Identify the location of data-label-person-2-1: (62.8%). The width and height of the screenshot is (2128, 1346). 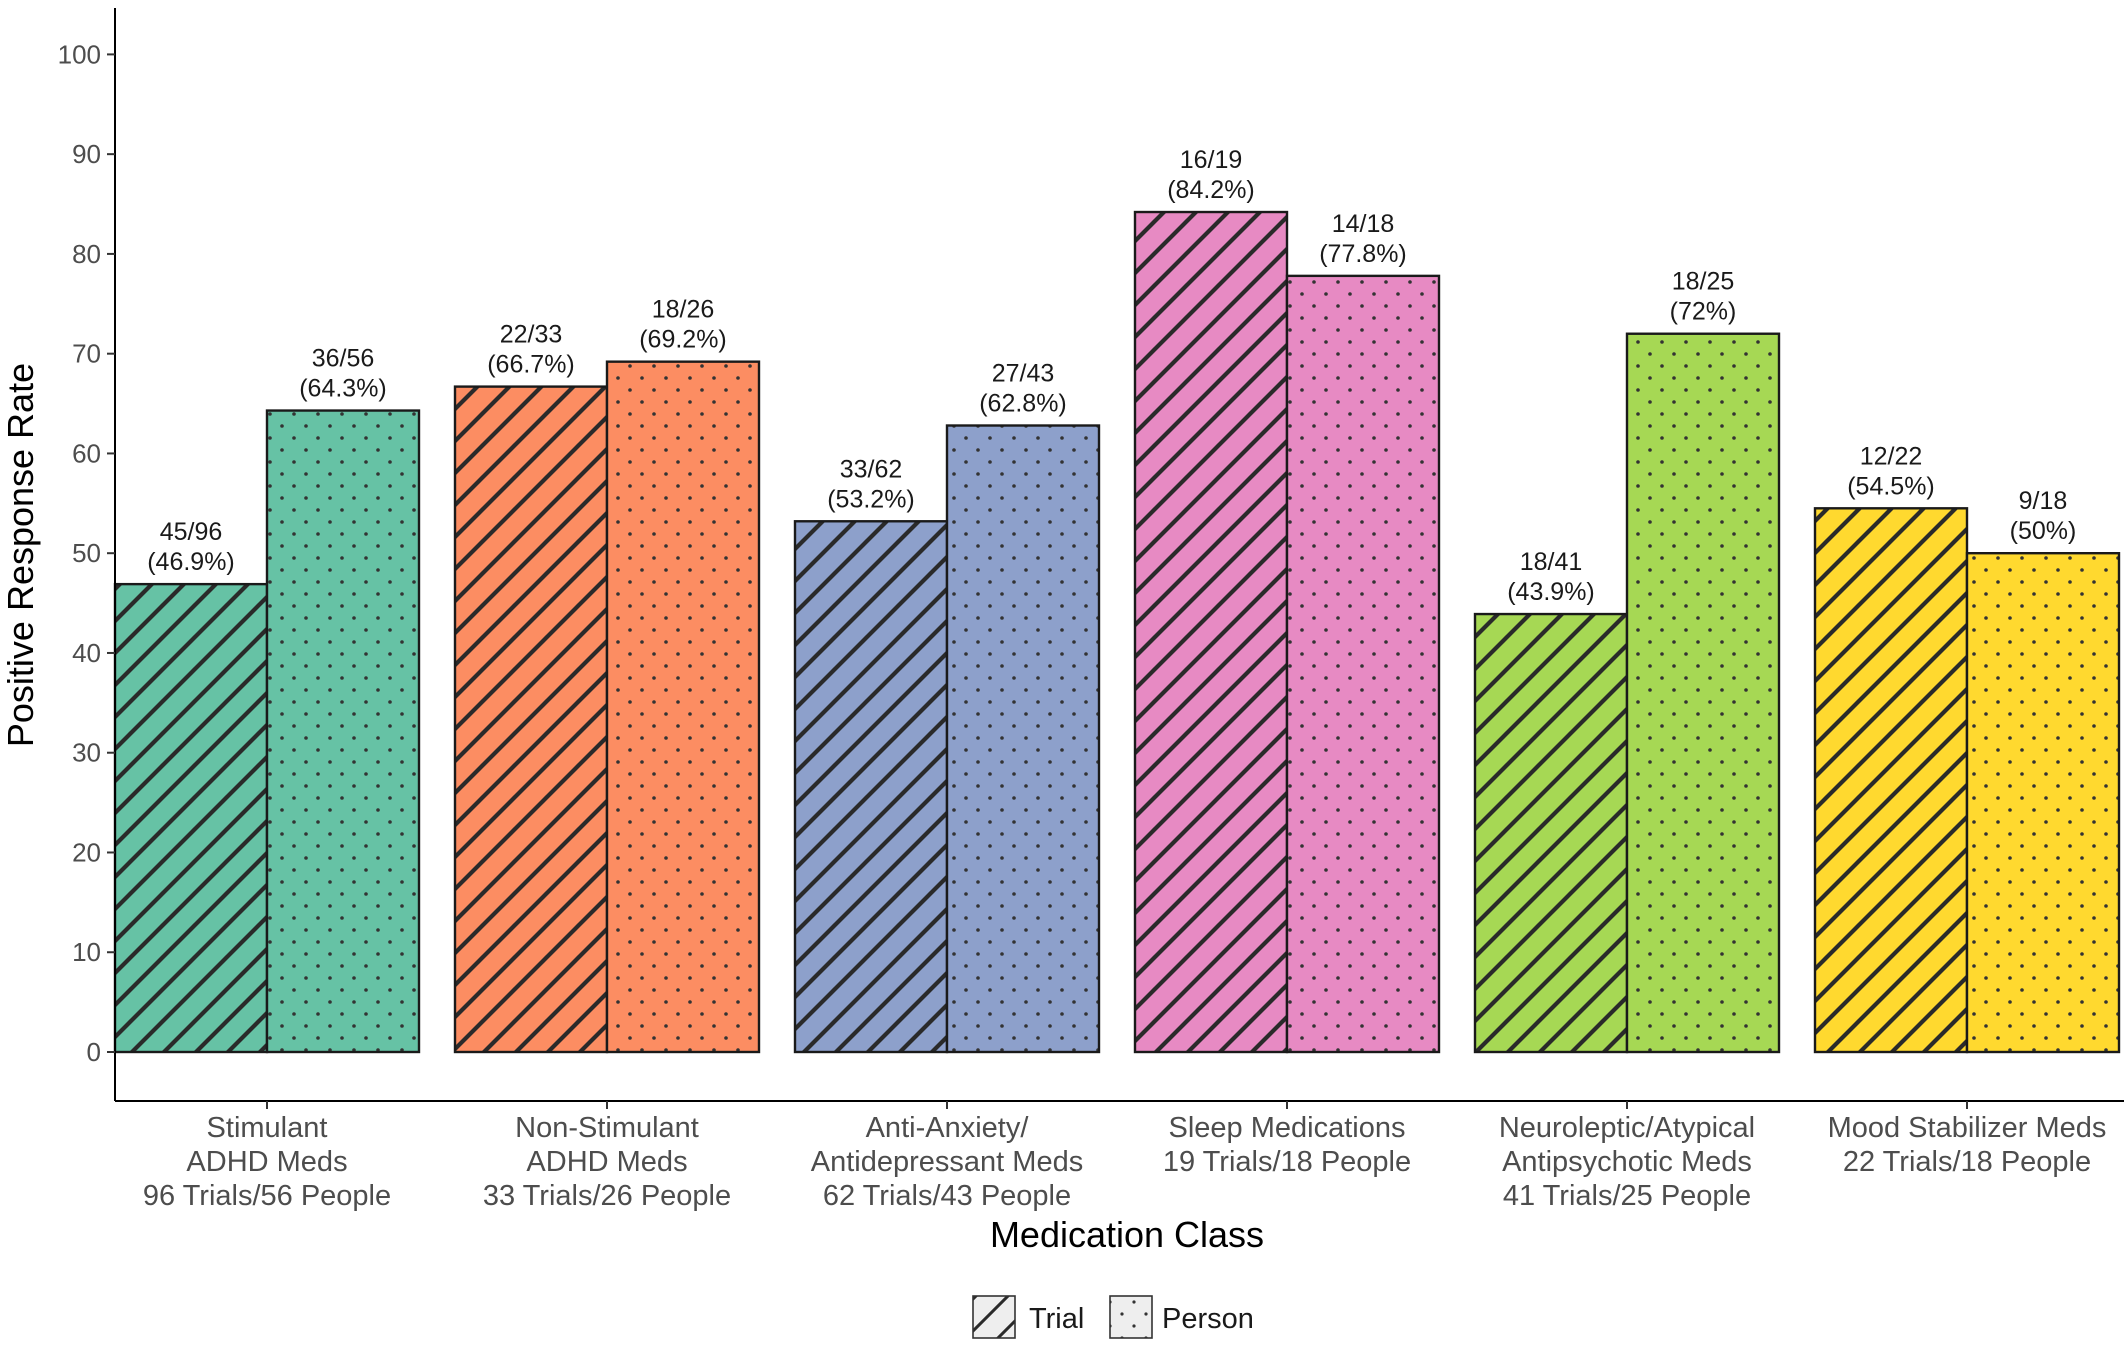
(1023, 404).